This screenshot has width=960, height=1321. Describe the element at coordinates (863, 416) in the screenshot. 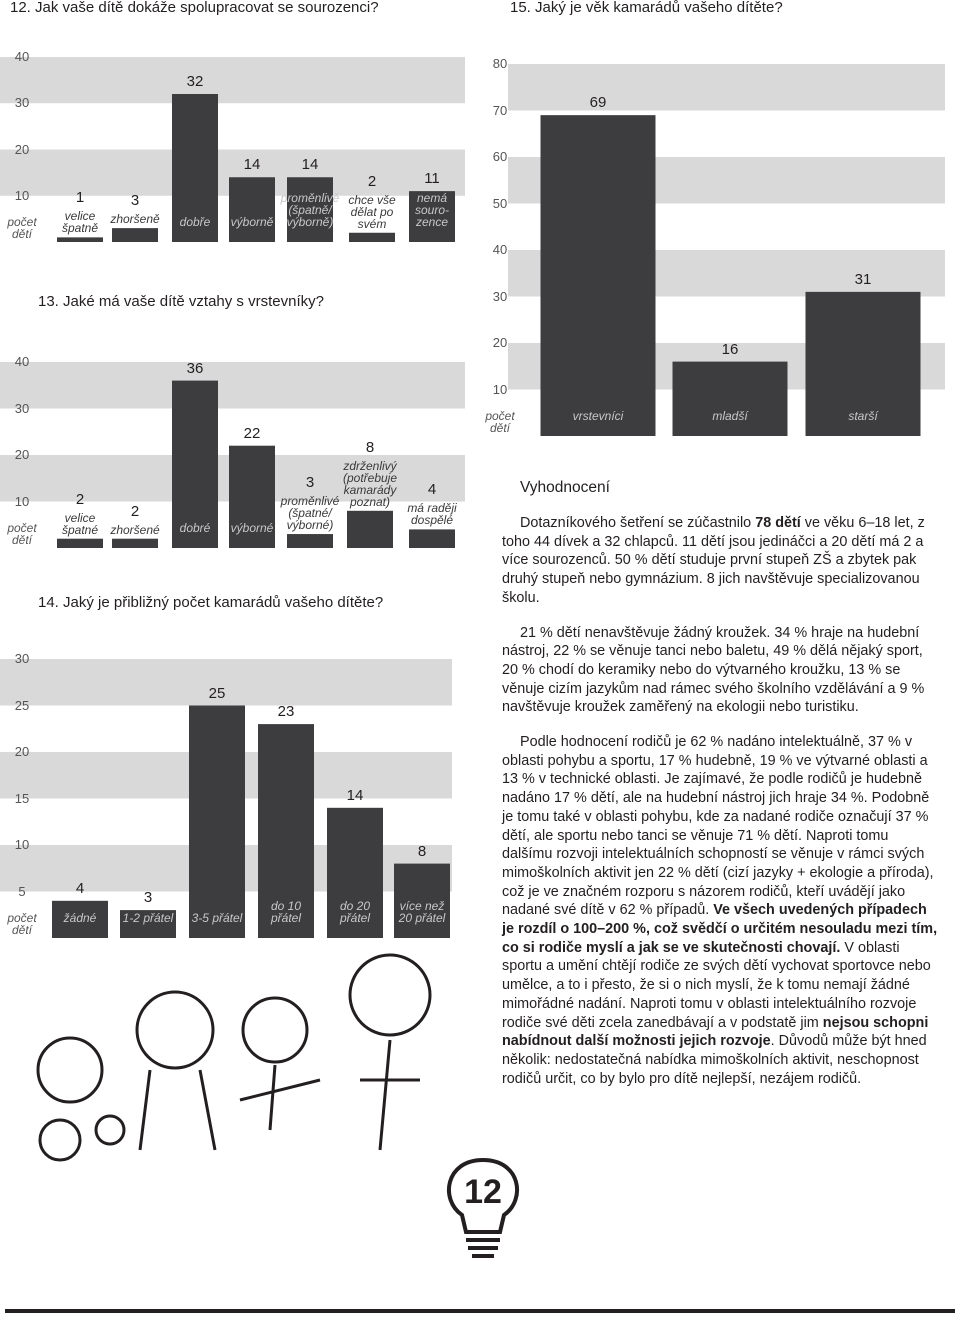

I see `category-label: starší` at that location.